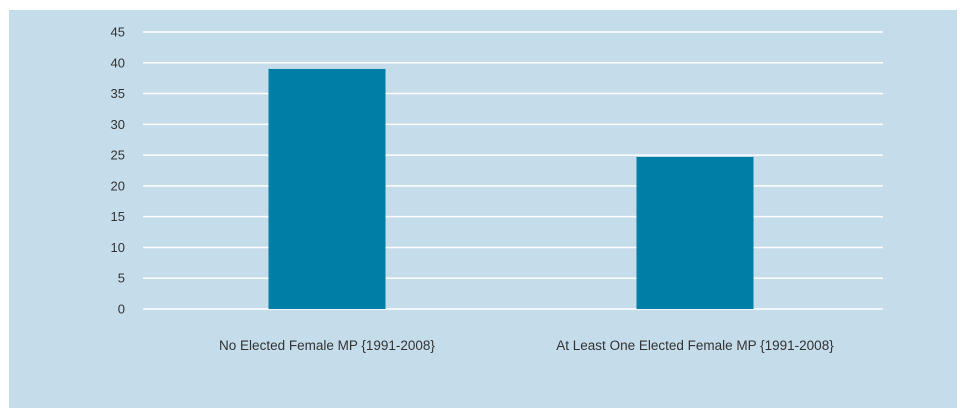  Describe the element at coordinates (118, 171) in the screenshot. I see `y-axis-ticks: 0 5 10 15 20 25 30 35 40 45` at that location.